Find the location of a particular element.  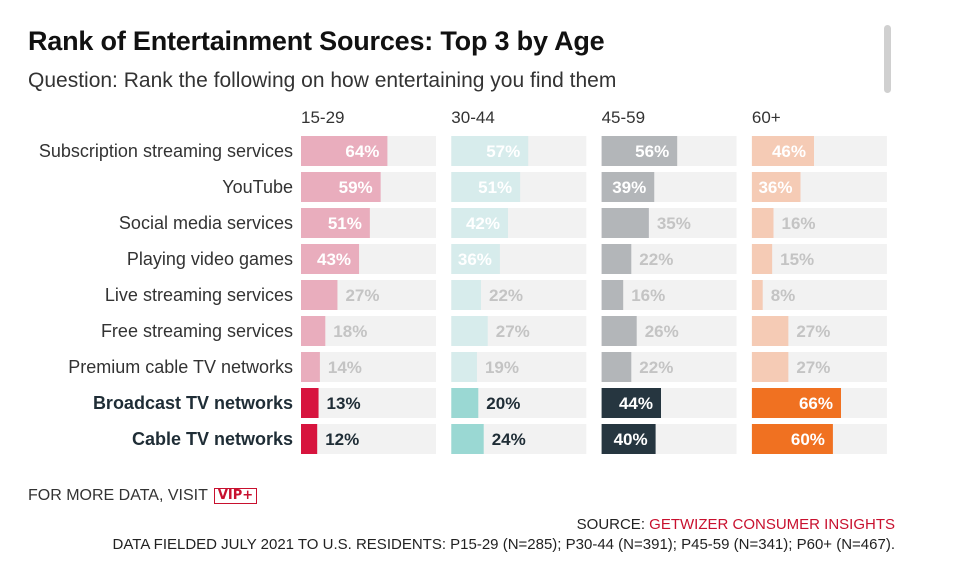

data-label-60-0: 46% is located at coordinates (789, 151).